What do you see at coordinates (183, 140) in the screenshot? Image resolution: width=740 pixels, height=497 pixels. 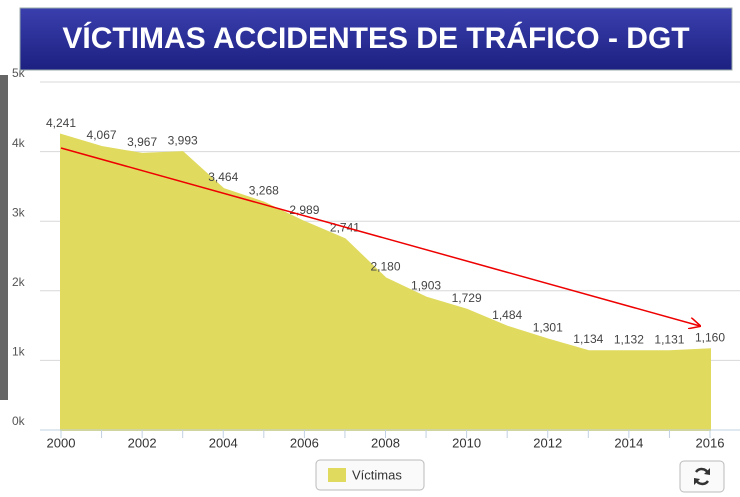 I see `data-label: 3,993` at bounding box center [183, 140].